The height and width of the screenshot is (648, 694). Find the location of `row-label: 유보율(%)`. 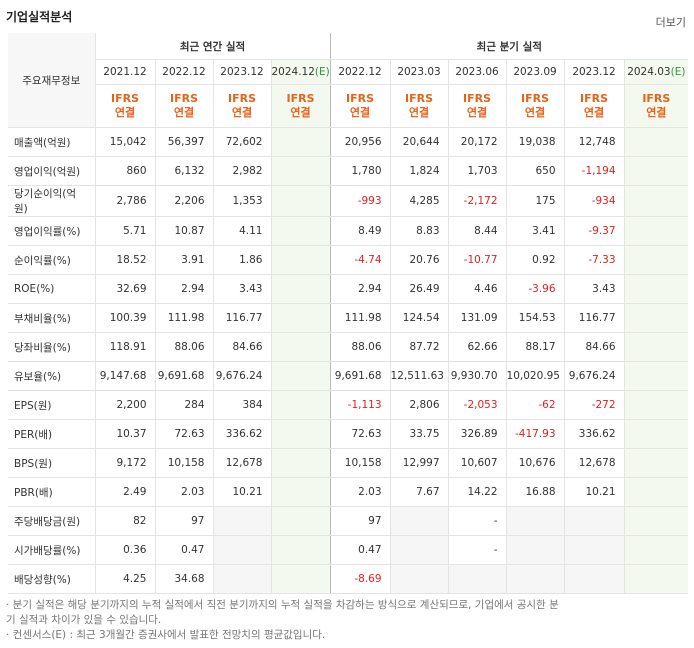

row-label: 유보율(%) is located at coordinates (51, 376).